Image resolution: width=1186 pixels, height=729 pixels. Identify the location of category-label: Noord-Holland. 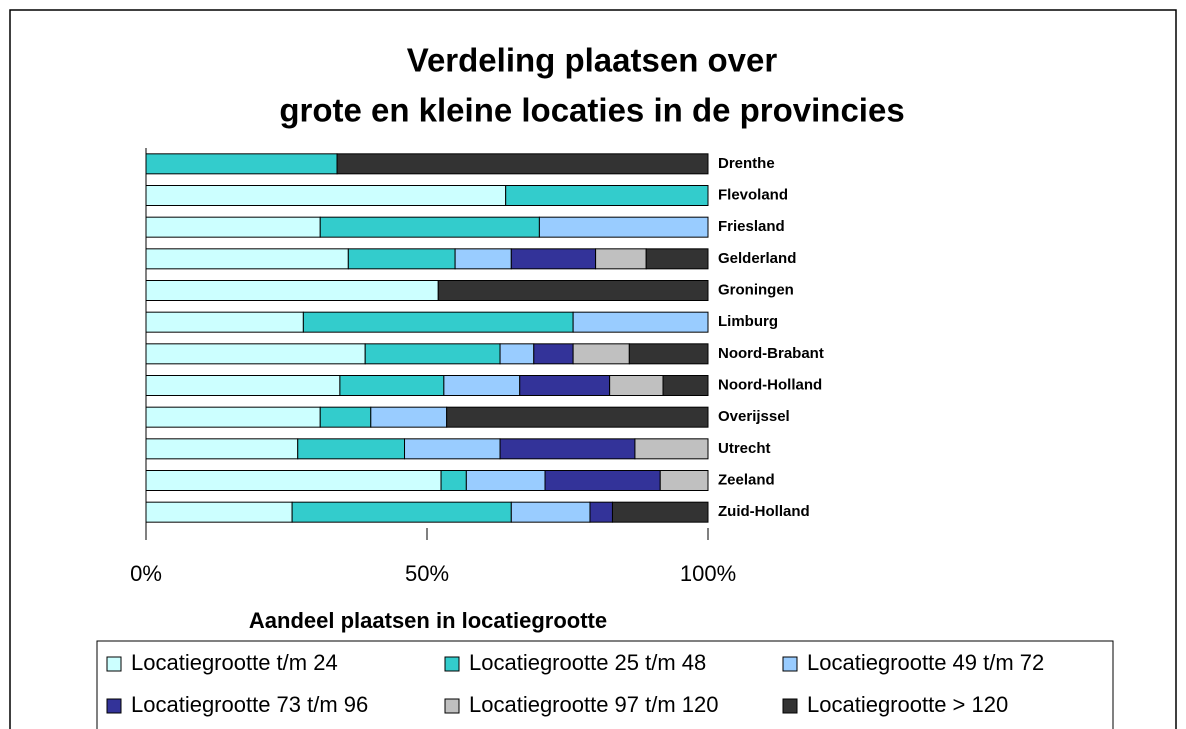
(770, 384).